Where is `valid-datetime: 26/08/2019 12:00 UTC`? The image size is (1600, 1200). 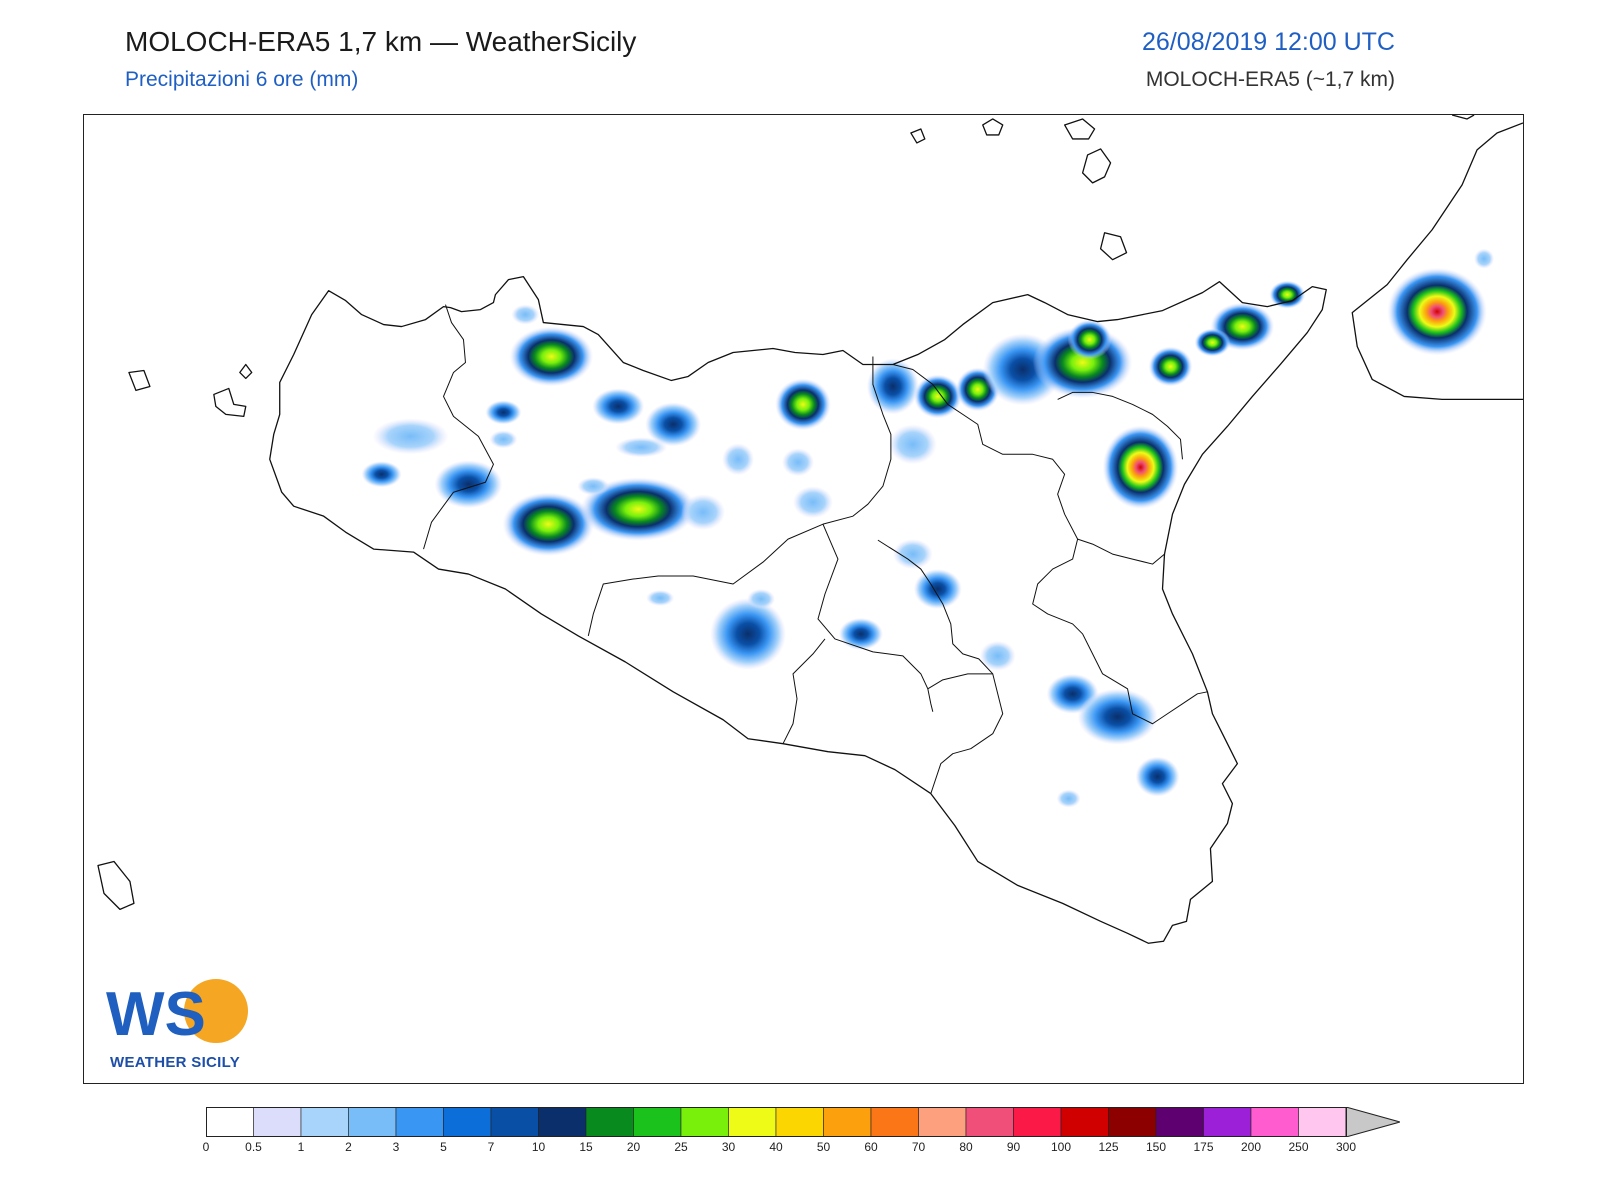 valid-datetime: 26/08/2019 12:00 UTC is located at coordinates (1268, 42).